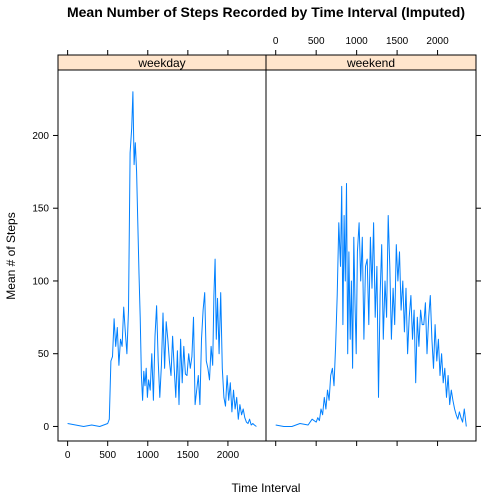 Image resolution: width=504 pixels, height=504 pixels. What do you see at coordinates (397, 41) in the screenshot?
I see `x-tick-label-top: 1500` at bounding box center [397, 41].